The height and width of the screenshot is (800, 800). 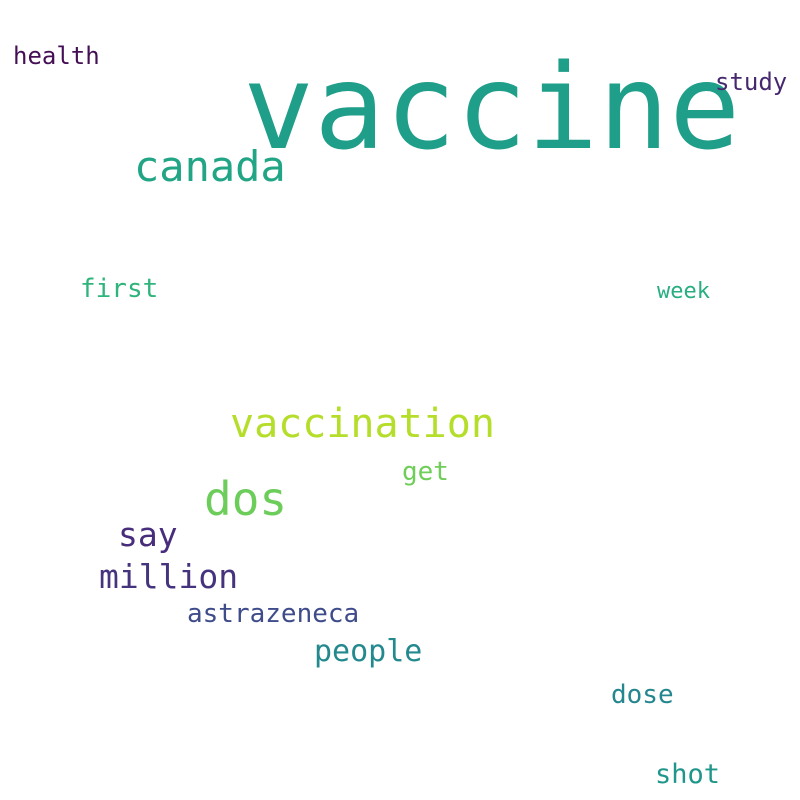 What do you see at coordinates (56, 56) in the screenshot?
I see `word-health: health` at bounding box center [56, 56].